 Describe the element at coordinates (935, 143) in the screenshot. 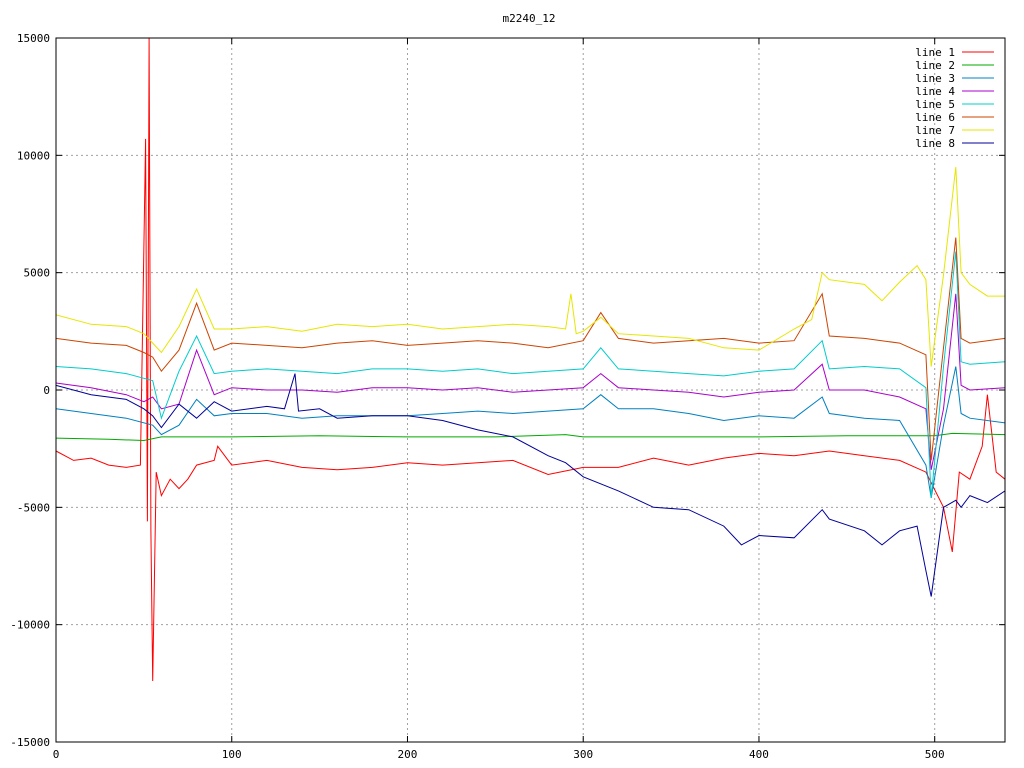

I see `legend-label: line 8` at that location.